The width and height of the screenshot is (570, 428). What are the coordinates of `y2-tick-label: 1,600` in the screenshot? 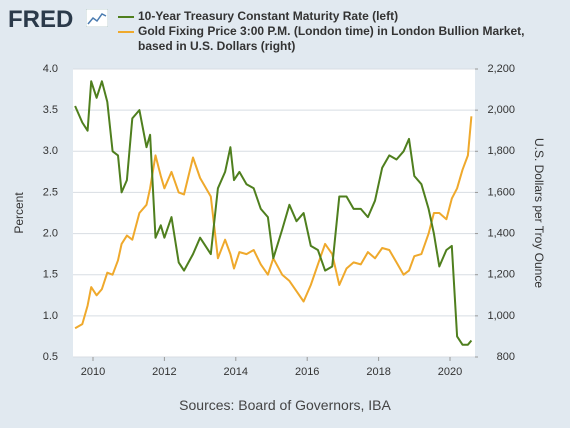 It's located at (501, 192).